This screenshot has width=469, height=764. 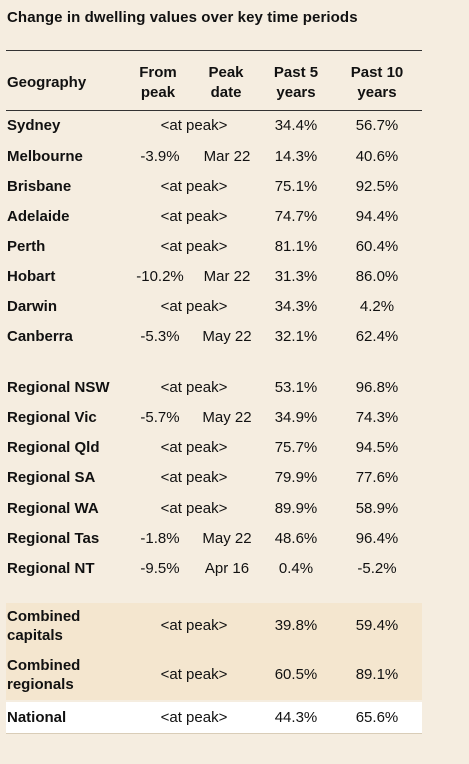 I want to click on cell-from-peak: -10.2%, so click(x=160, y=276).